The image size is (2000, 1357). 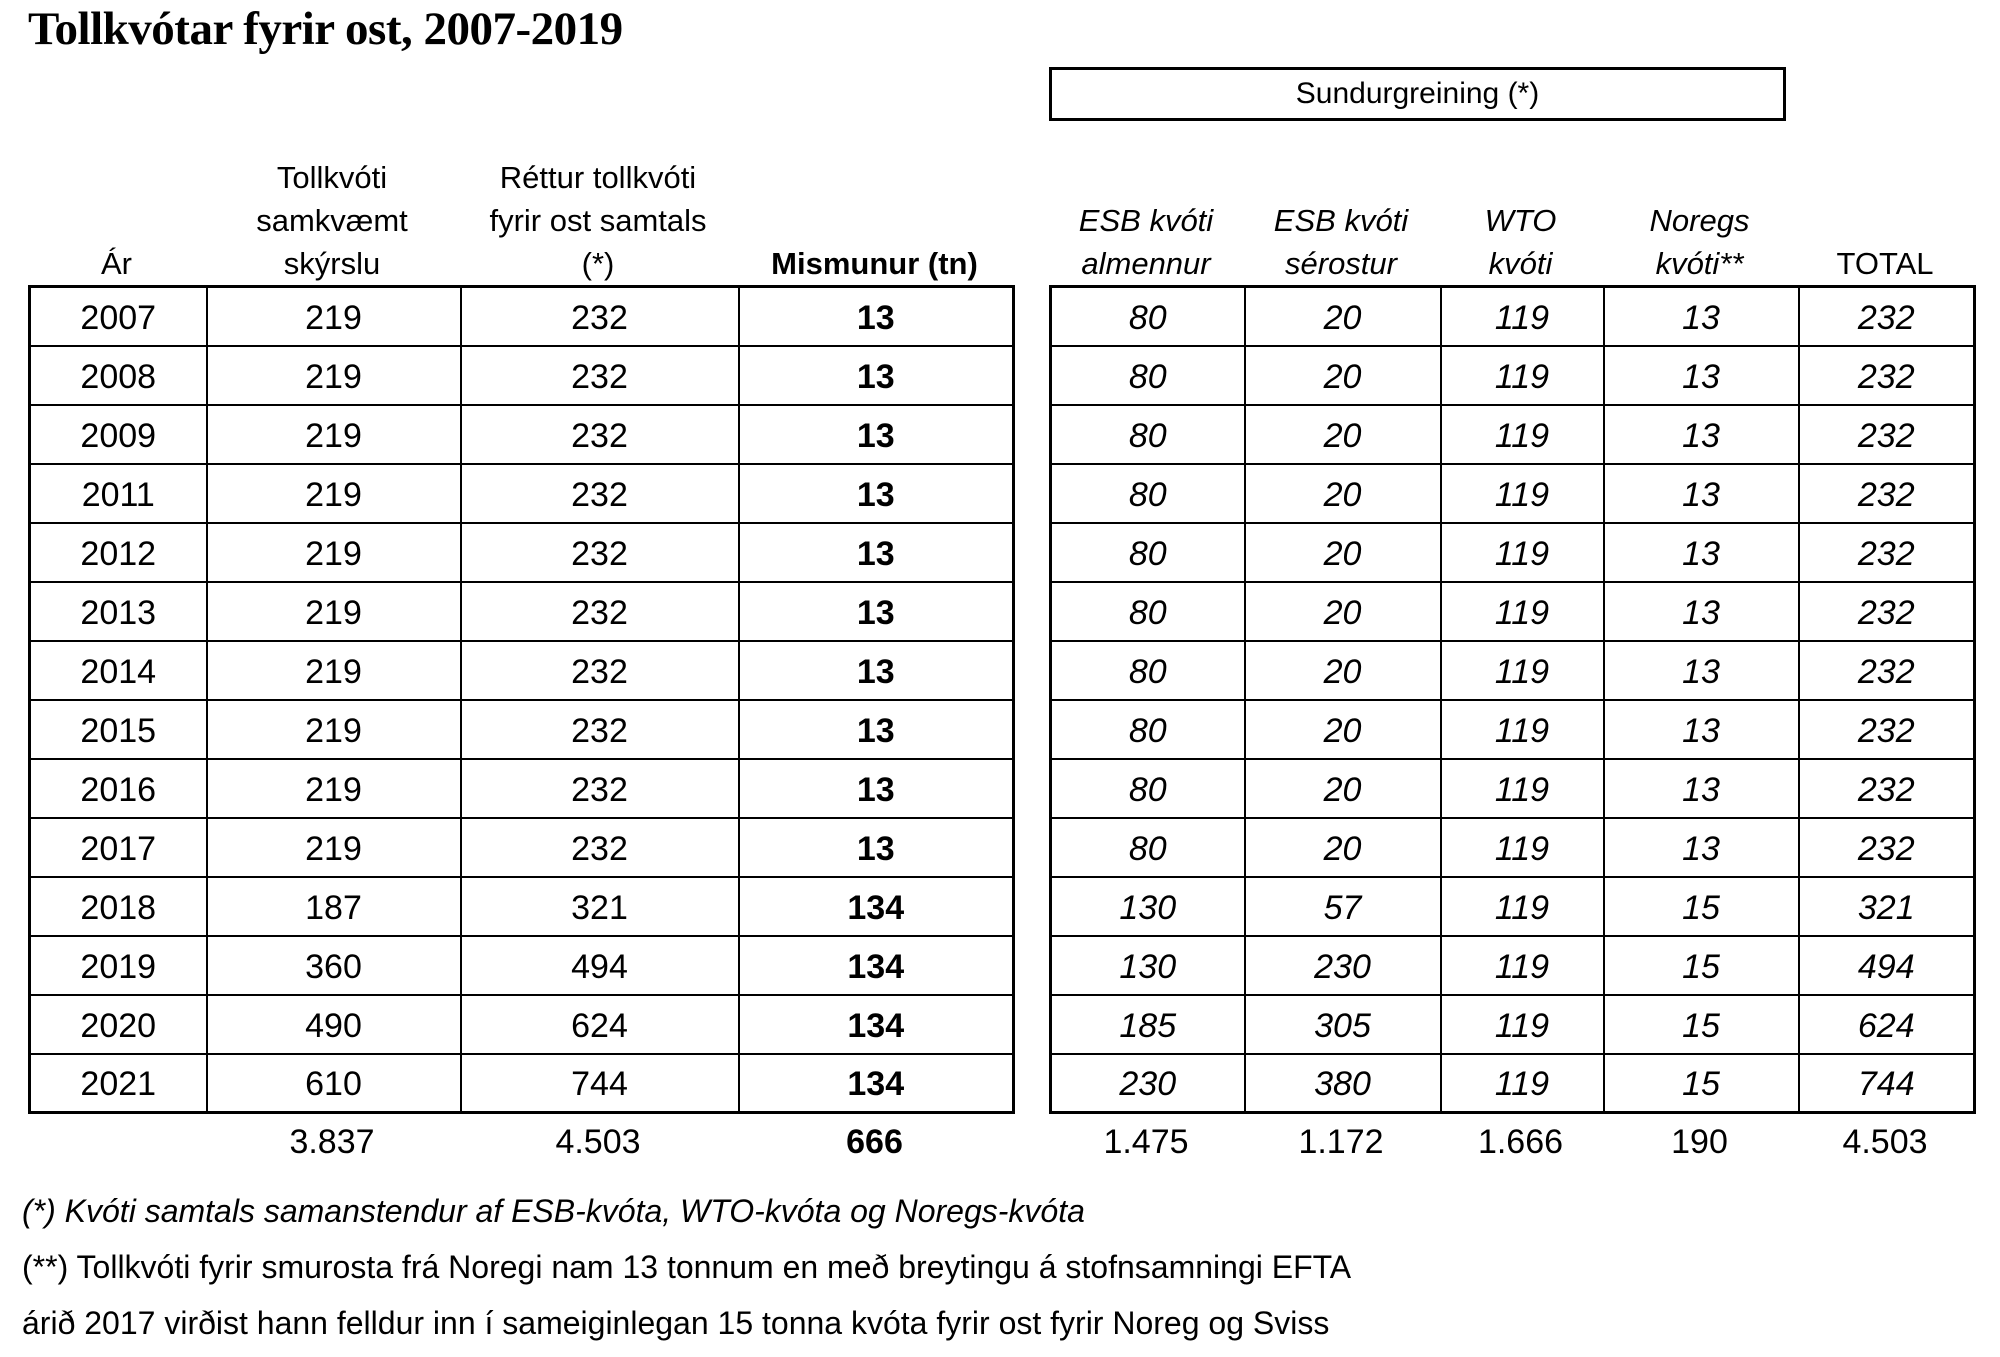 I want to click on cell-total: 624, so click(x=1886, y=1024).